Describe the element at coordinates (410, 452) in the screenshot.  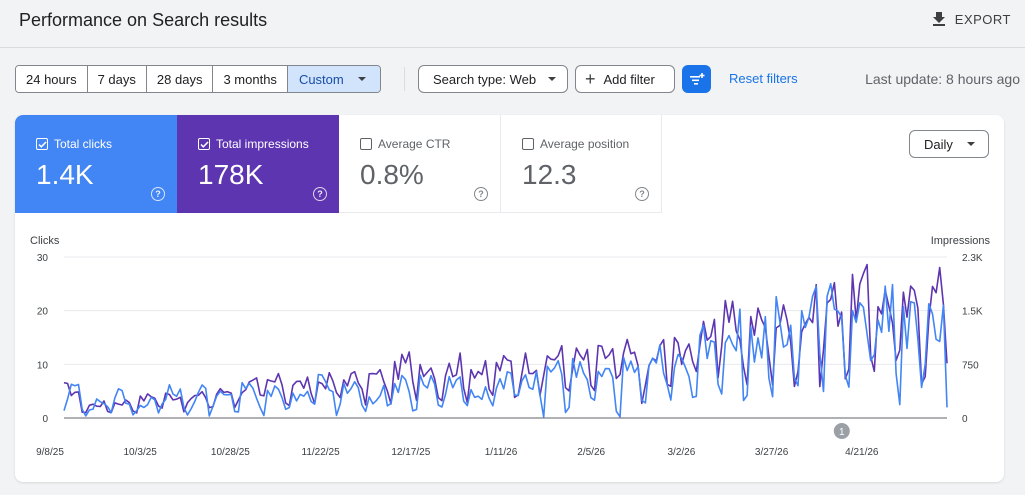
I see `x-axis-tick-label: 12/17/25` at that location.